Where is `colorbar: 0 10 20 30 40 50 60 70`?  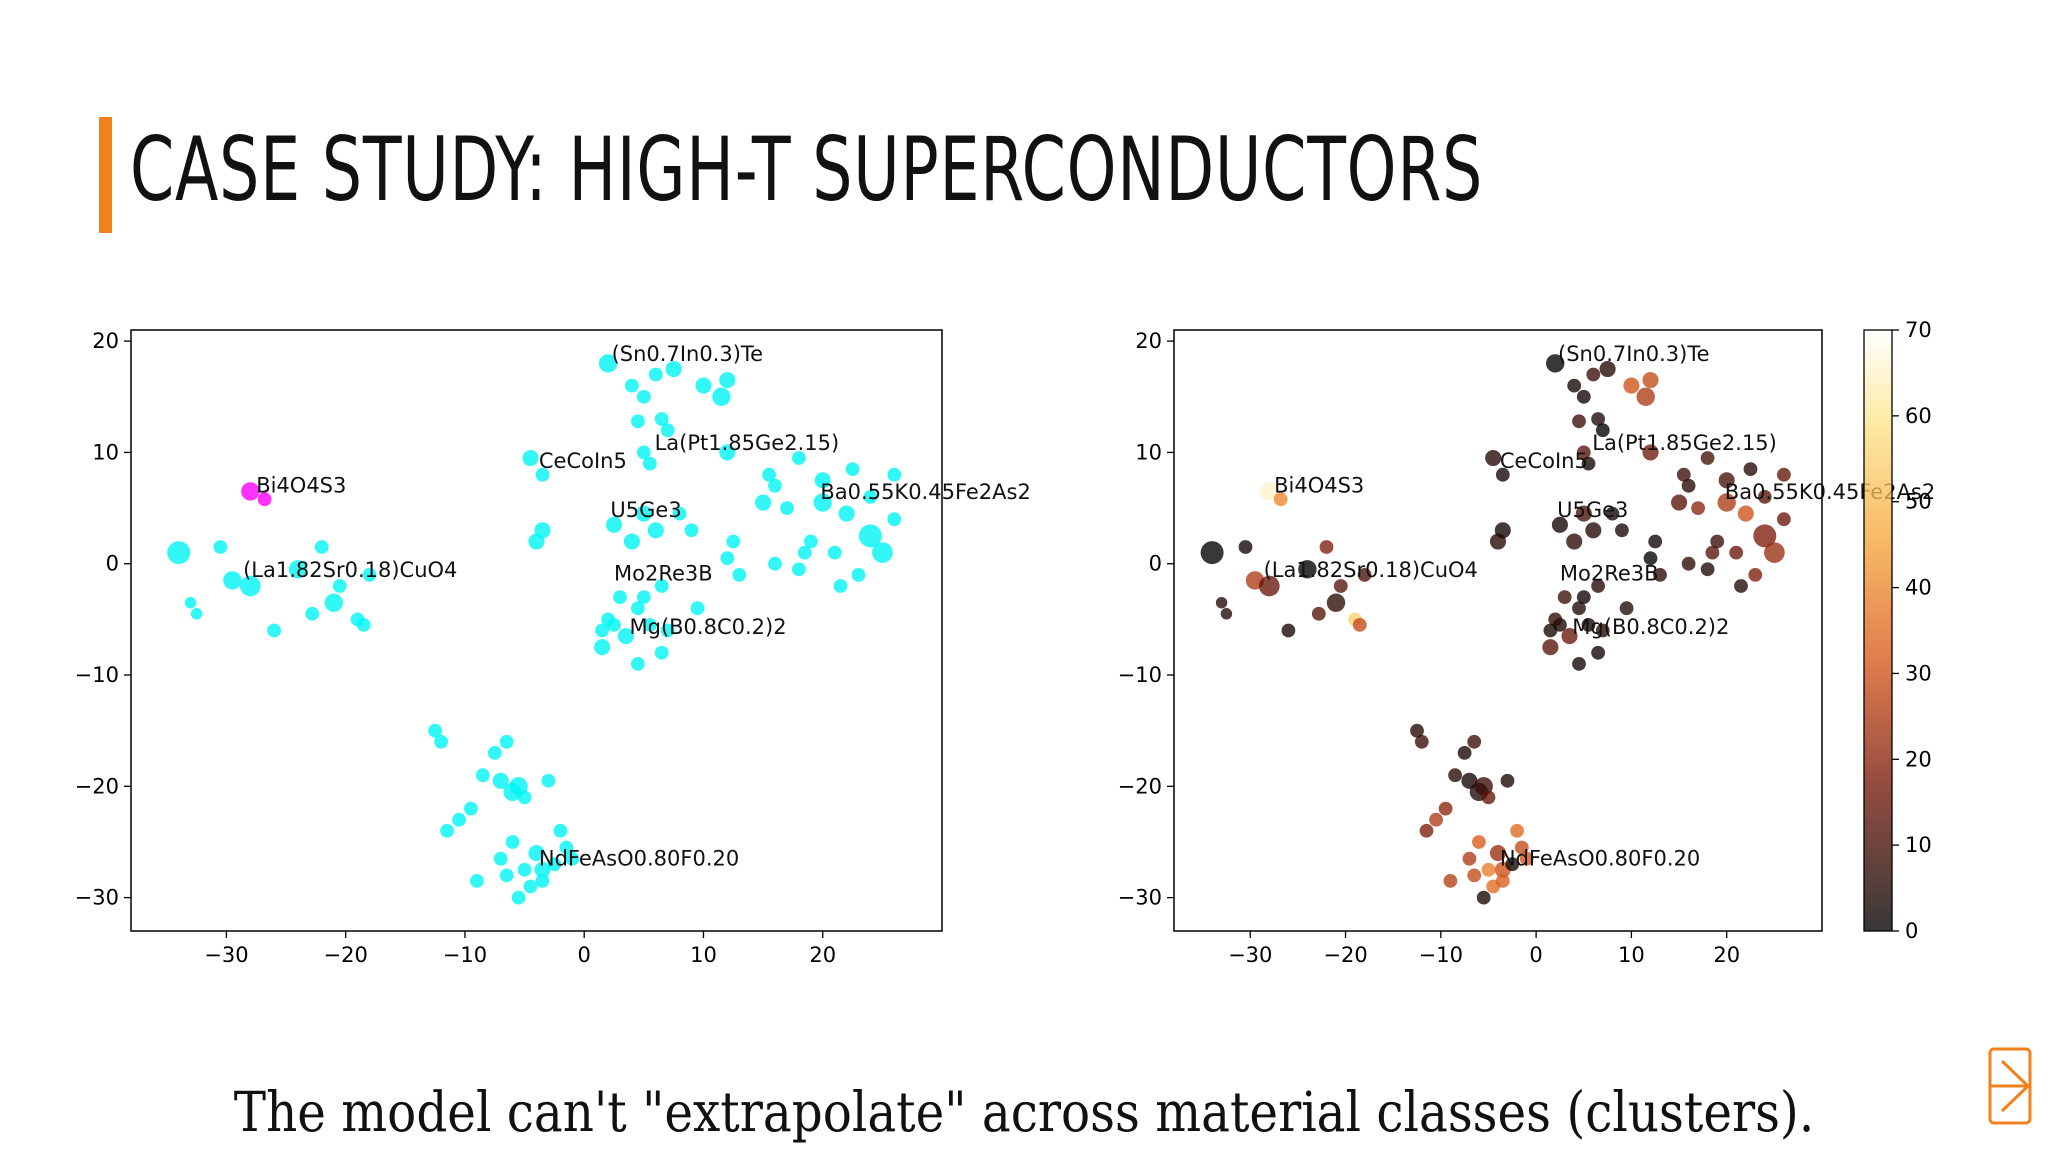
colorbar: 0 10 20 30 40 50 60 70 is located at coordinates (1897, 630).